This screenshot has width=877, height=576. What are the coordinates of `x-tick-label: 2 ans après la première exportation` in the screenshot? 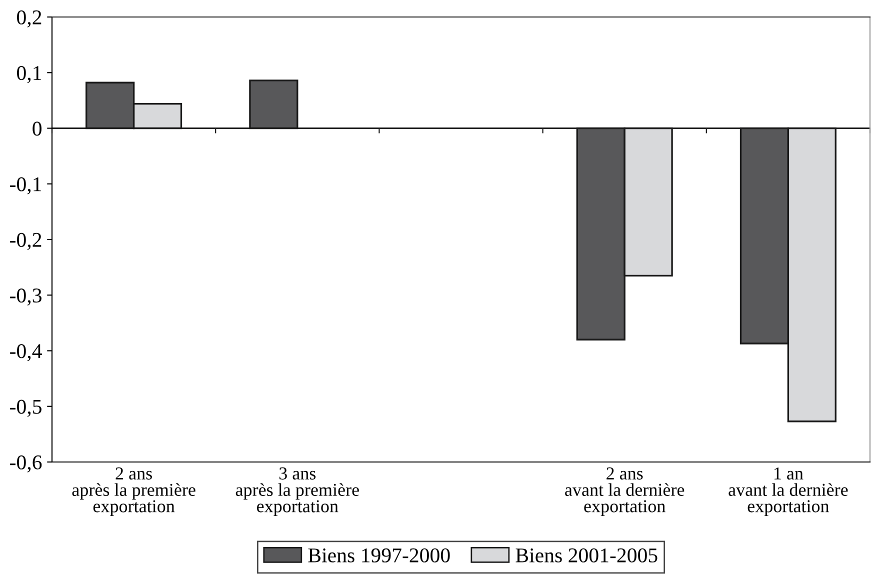 It's located at (134, 491).